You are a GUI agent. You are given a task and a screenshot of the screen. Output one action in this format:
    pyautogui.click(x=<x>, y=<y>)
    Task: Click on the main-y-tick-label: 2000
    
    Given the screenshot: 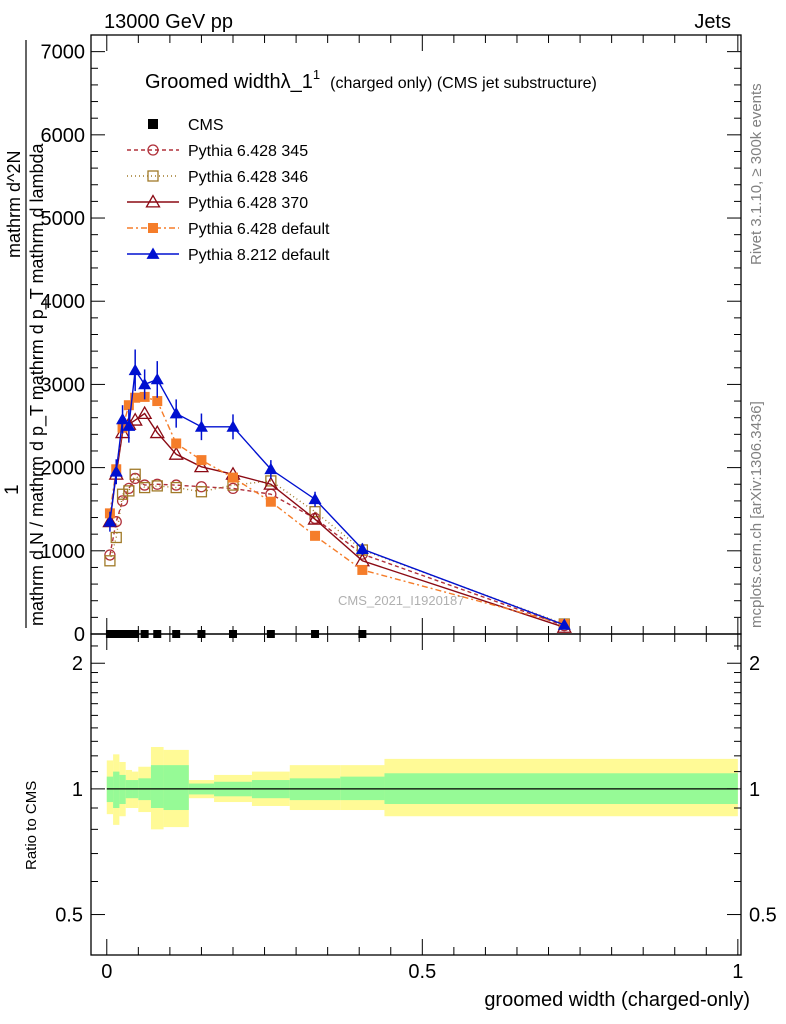 What is the action you would take?
    pyautogui.click(x=63, y=469)
    